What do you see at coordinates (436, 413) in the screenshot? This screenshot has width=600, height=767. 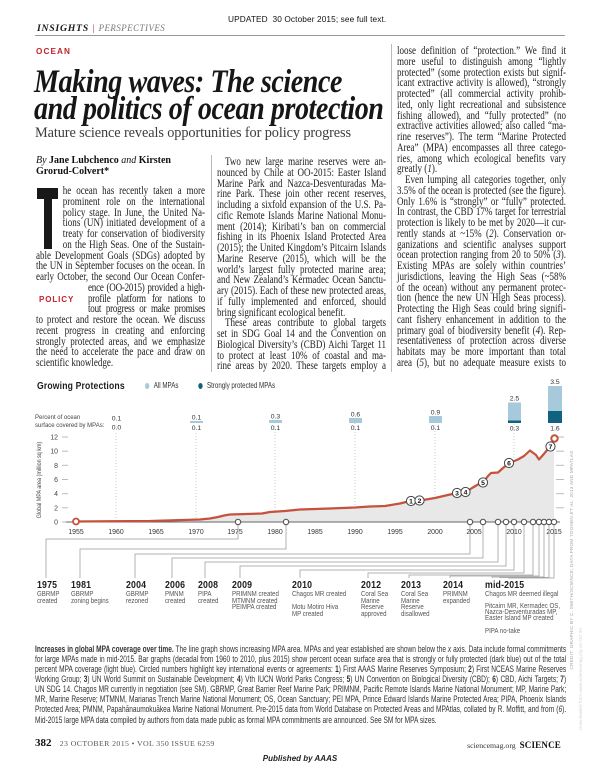 I see `svg-text: 0.9` at bounding box center [436, 413].